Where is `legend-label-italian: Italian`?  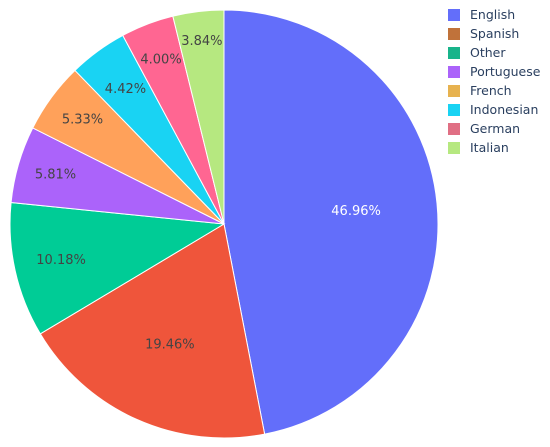
legend-label-italian: Italian is located at coordinates (489, 147).